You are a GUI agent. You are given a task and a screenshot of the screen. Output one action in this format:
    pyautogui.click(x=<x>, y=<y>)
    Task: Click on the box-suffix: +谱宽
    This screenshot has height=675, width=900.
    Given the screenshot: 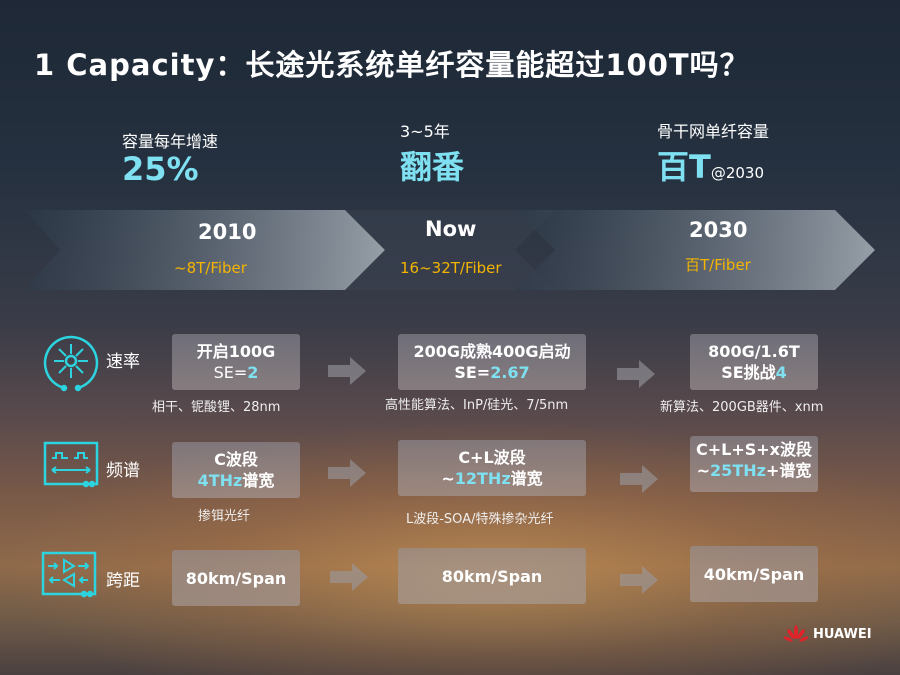 What is the action you would take?
    pyautogui.click(x=788, y=470)
    